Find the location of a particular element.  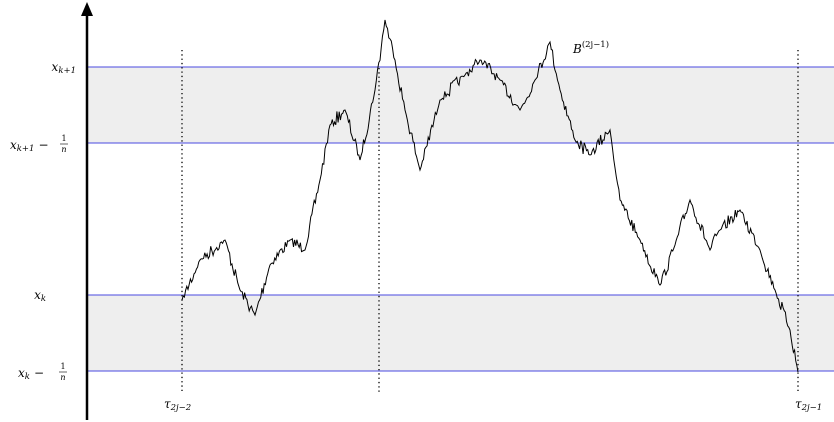

axis-arrow is located at coordinates (87, 9).